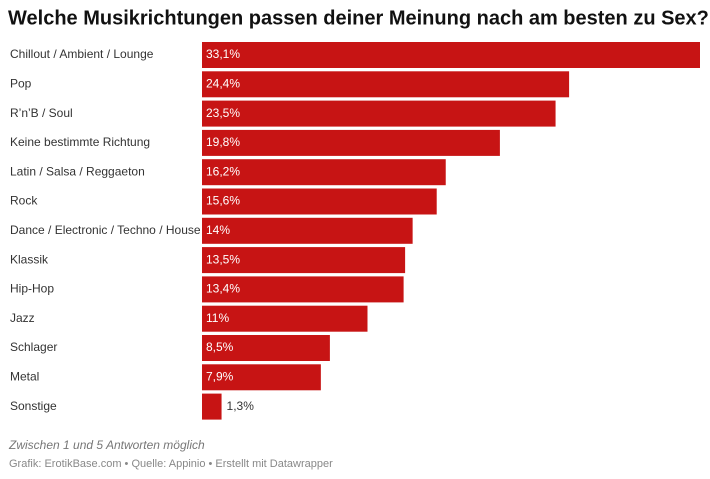  What do you see at coordinates (223, 171) in the screenshot?
I see `value-label: 16,2%` at bounding box center [223, 171].